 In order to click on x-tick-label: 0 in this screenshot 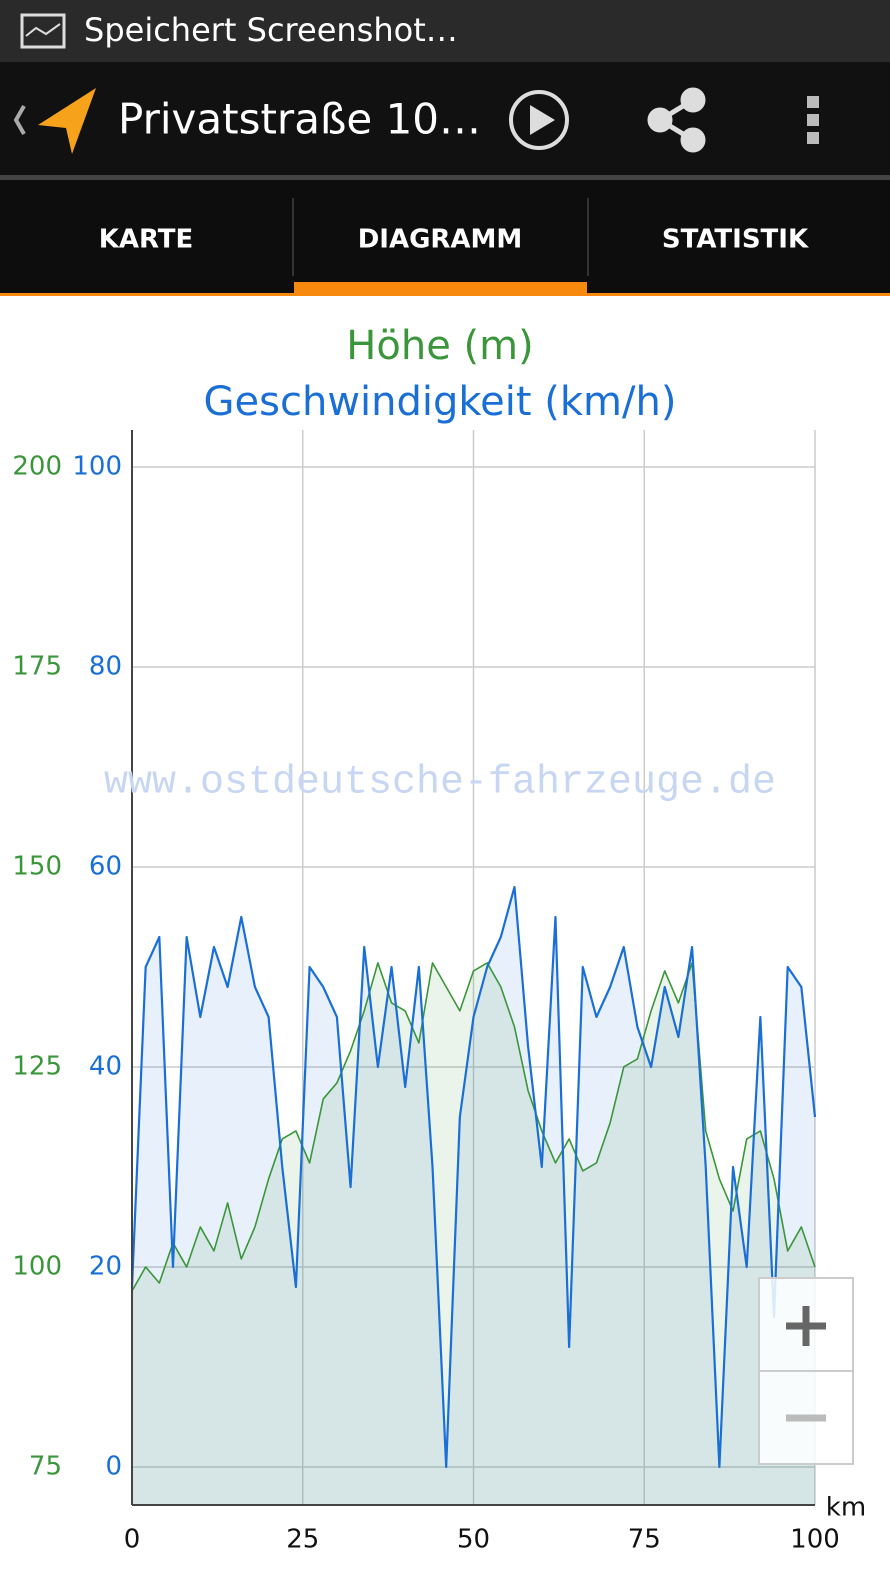, I will do `click(132, 1540)`.